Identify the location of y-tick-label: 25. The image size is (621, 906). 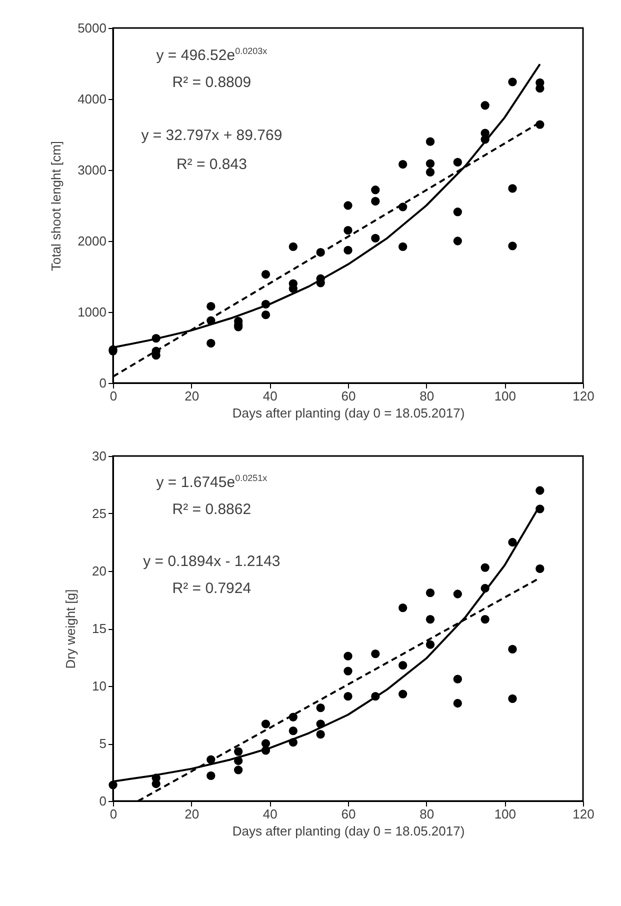
(99, 513).